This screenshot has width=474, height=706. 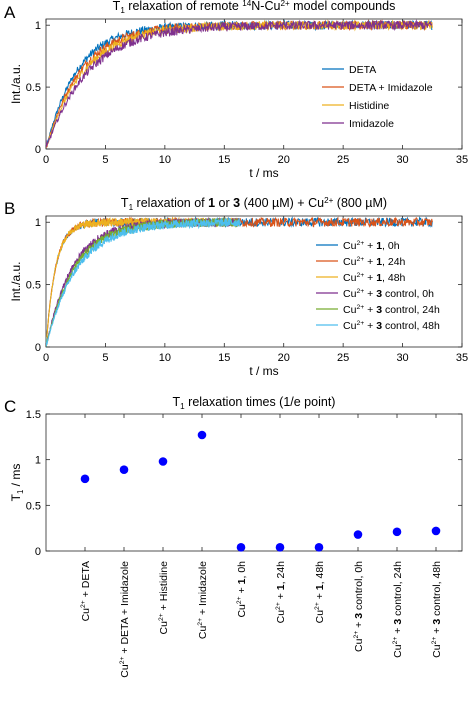 What do you see at coordinates (254, 403) in the screenshot?
I see `chart-title: T1 relaxation times (1/e point)` at bounding box center [254, 403].